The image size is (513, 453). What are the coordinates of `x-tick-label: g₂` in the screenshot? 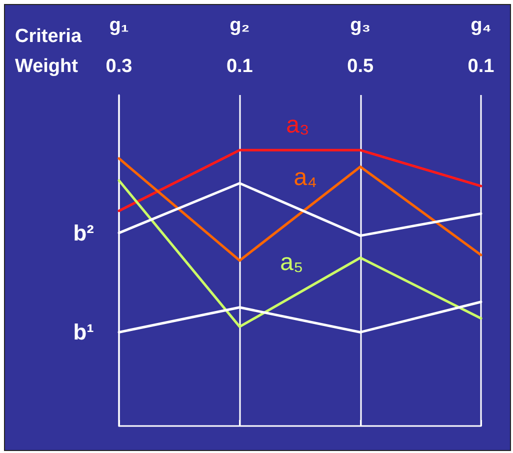 It's located at (240, 25).